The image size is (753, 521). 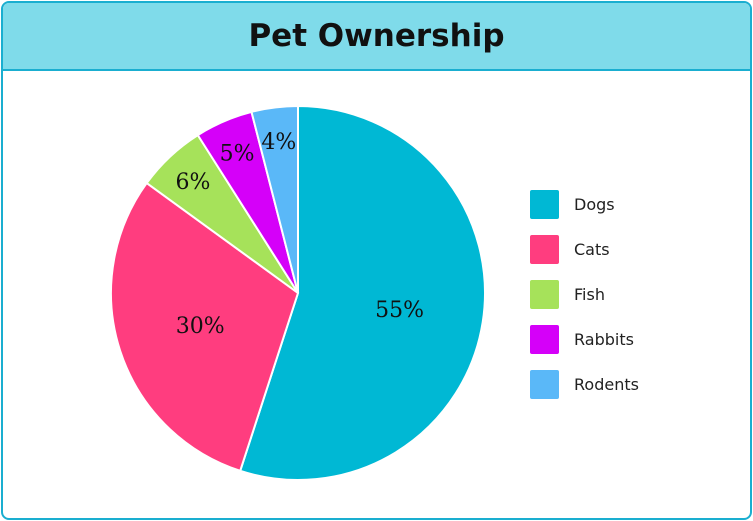 What do you see at coordinates (399, 310) in the screenshot?
I see `slice-label-dogs: 55%` at bounding box center [399, 310].